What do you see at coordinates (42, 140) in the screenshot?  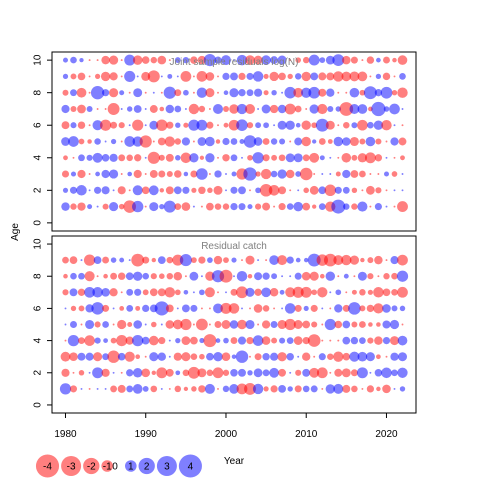 I see `y-axis: 0 2 4 6 8 10` at bounding box center [42, 140].